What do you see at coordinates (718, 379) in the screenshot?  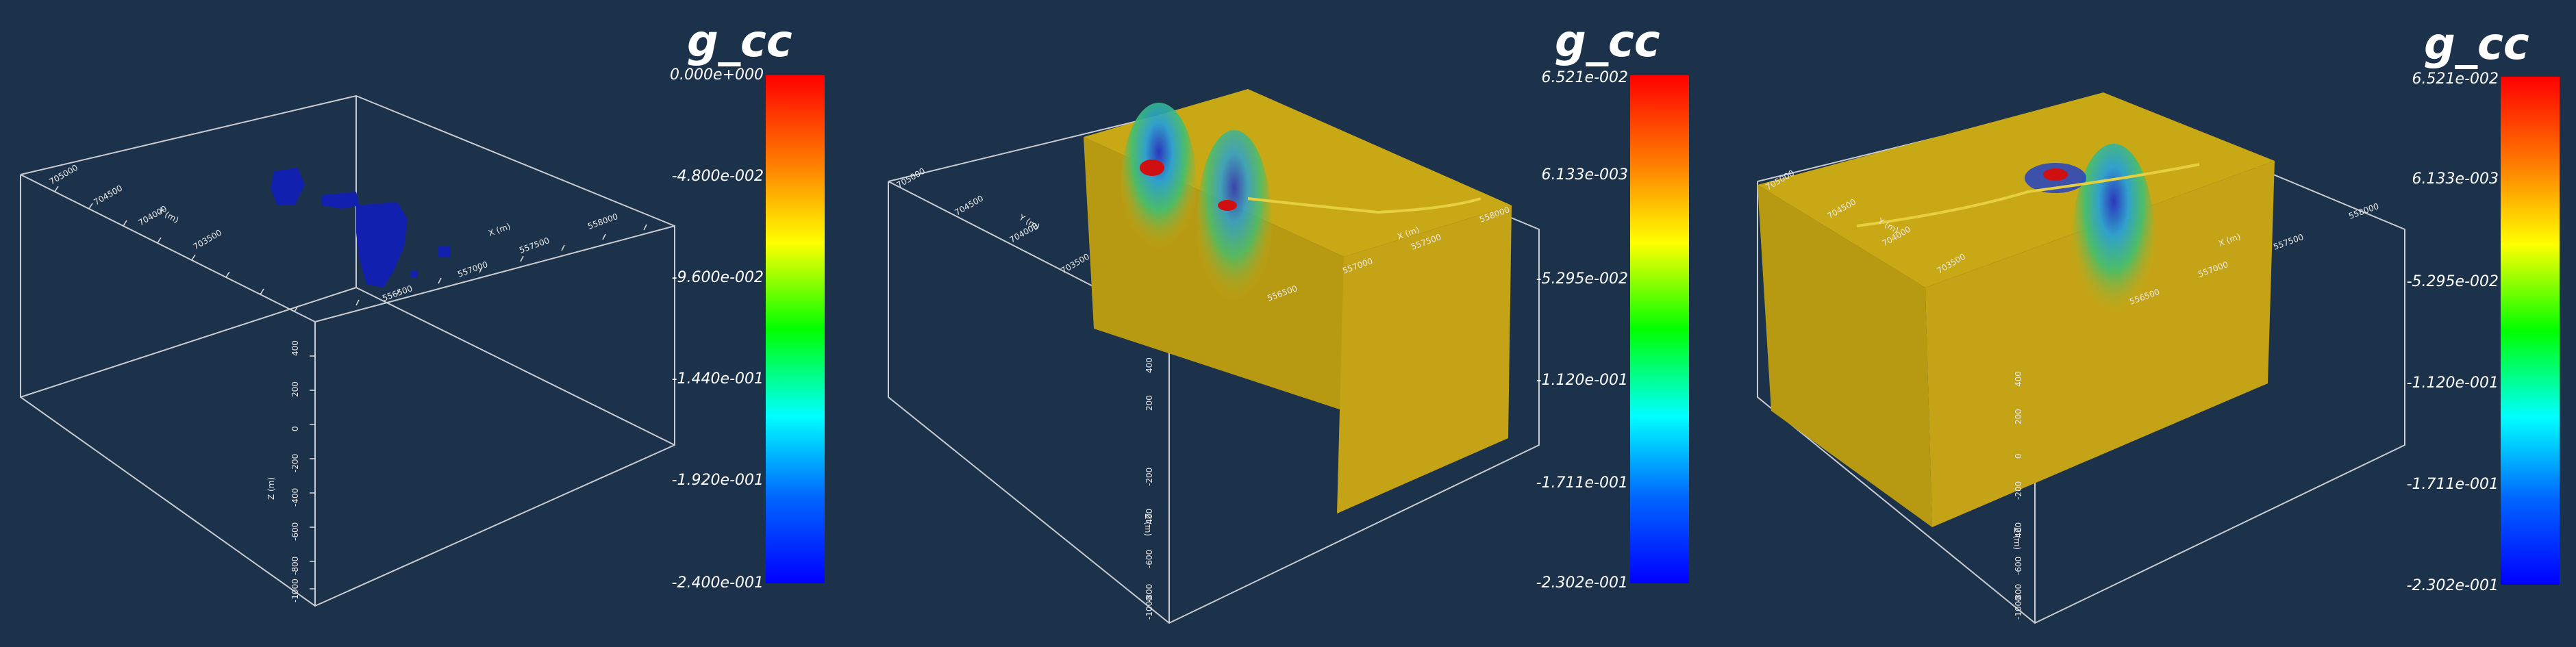 I see `colorbar-tick: -1.440e-001` at bounding box center [718, 379].